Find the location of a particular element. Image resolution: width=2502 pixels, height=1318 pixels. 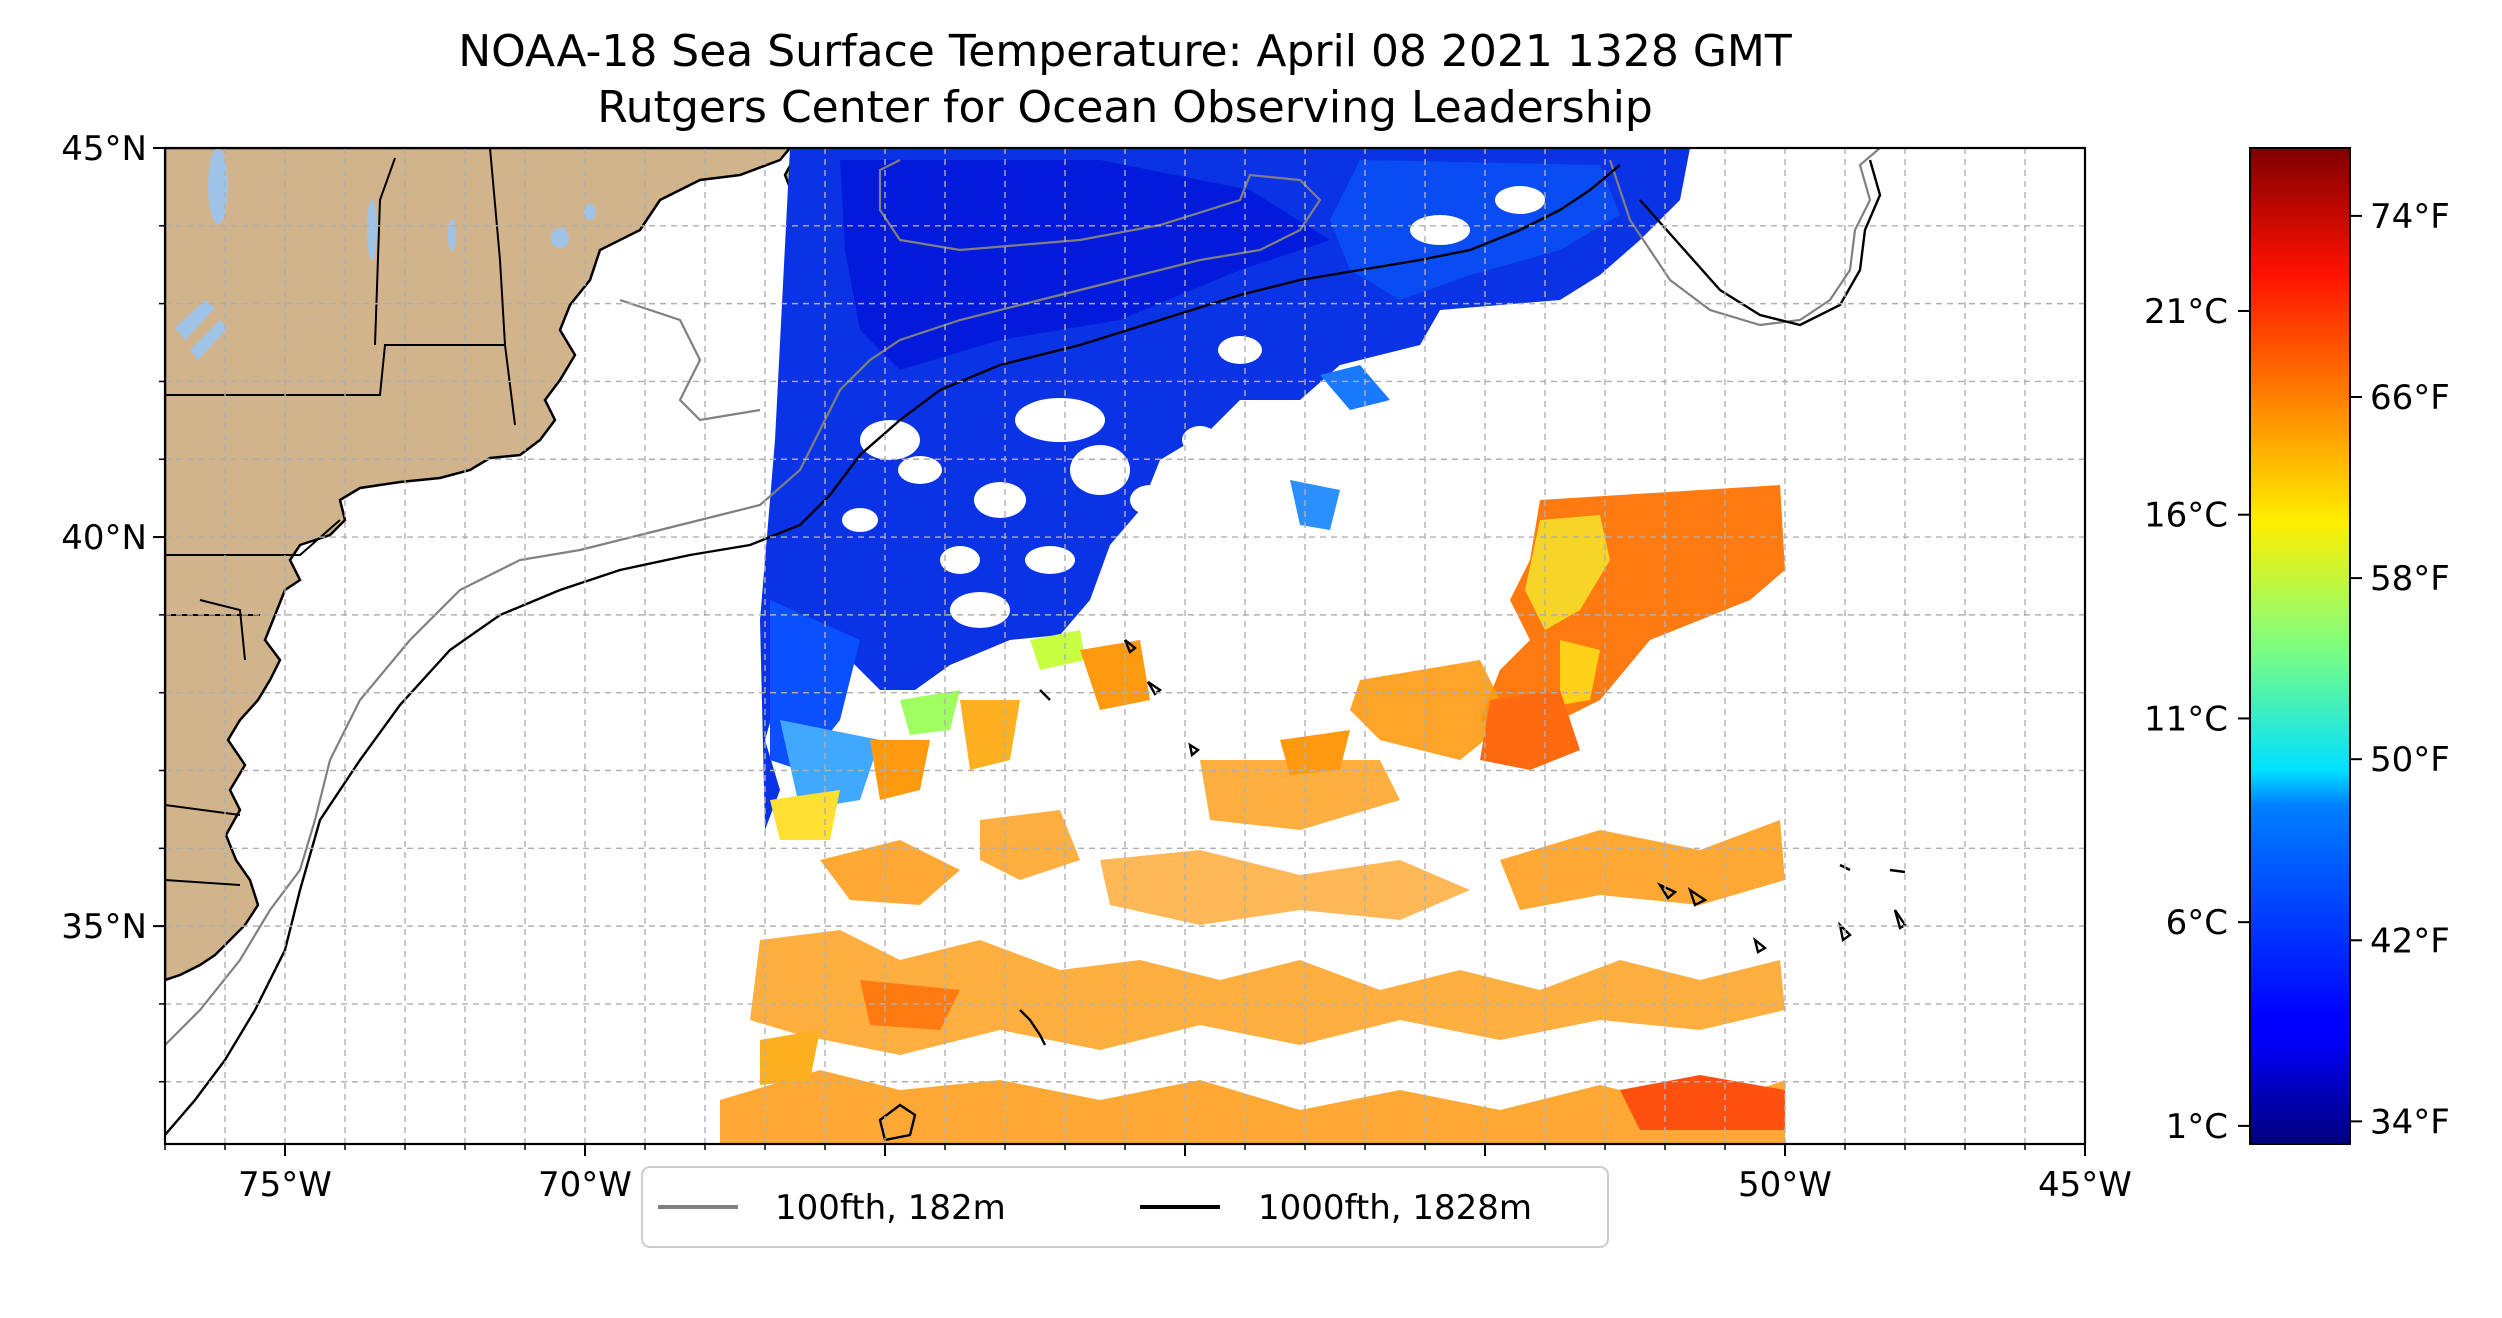

colorbar-f-label: 42°F is located at coordinates (2410, 941).